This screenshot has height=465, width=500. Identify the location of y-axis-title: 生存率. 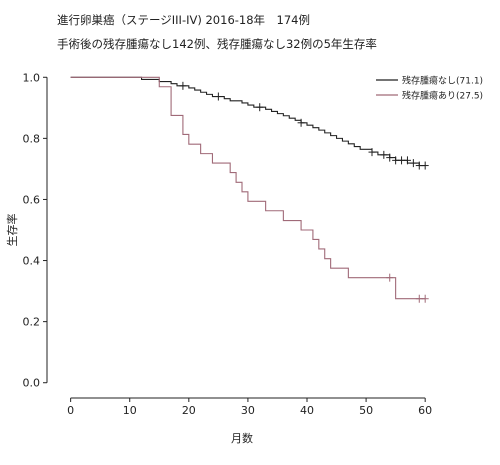
(12, 230).